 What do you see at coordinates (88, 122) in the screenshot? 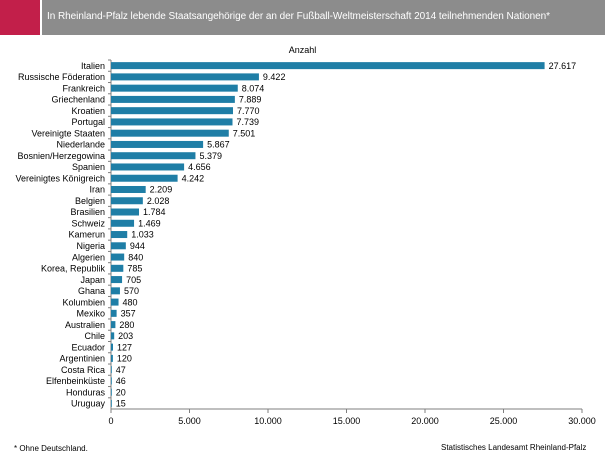
I see `category-label: Portugal` at bounding box center [88, 122].